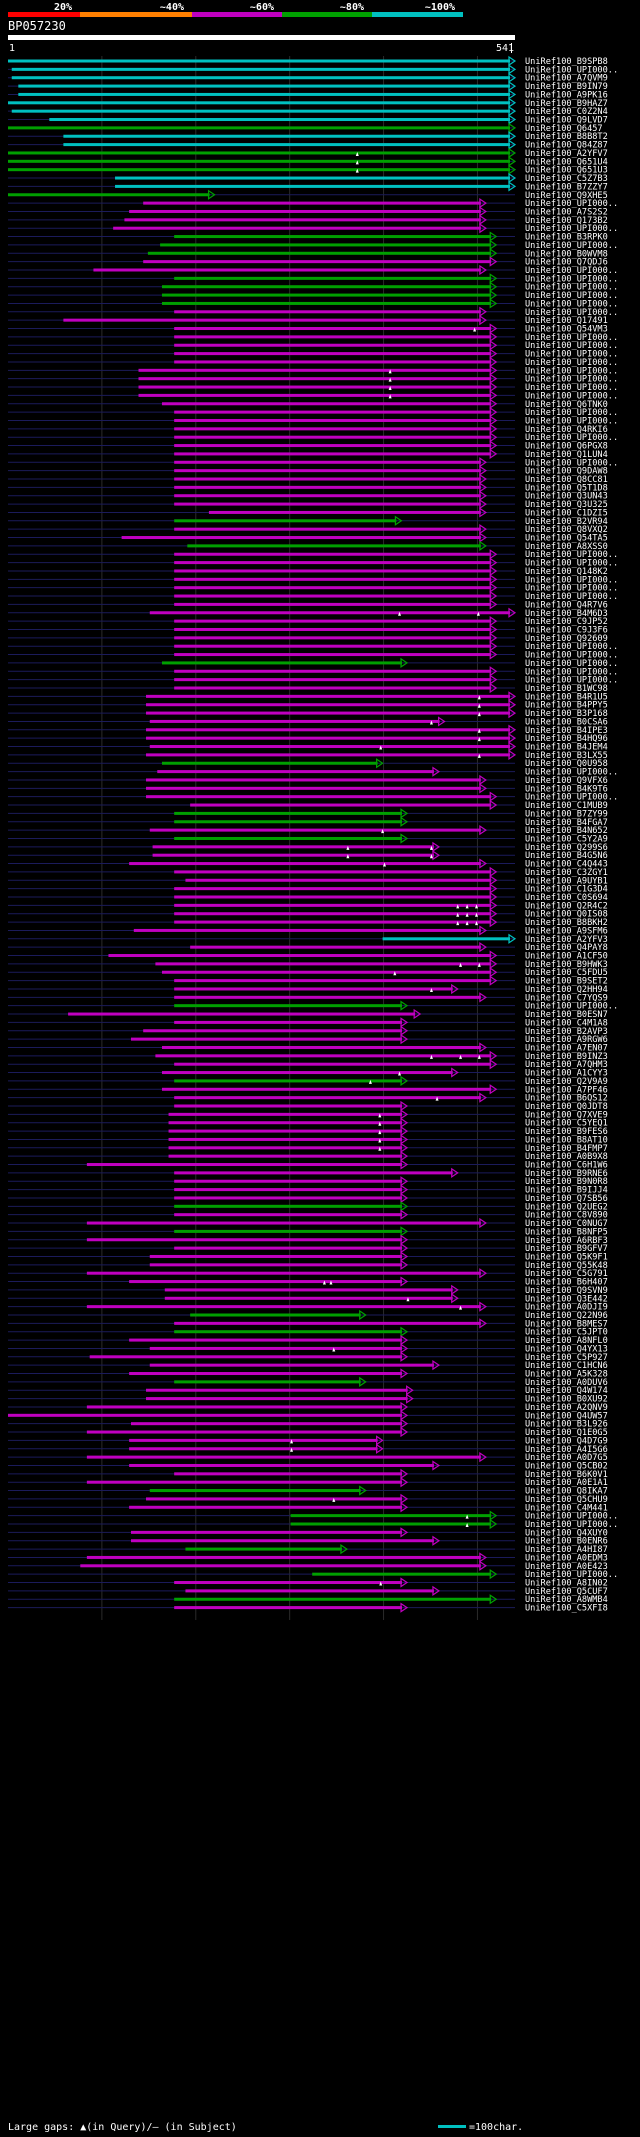 The image size is (640, 2137). What do you see at coordinates (308, 1114) in the screenshot?
I see `hit-row: UniRef100_Q7XVE9` at bounding box center [308, 1114].